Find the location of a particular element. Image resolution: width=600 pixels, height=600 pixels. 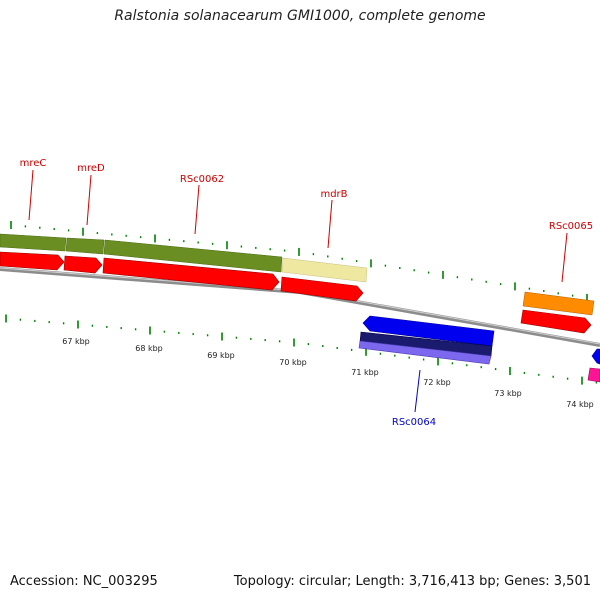

reverse-strand-ticks is located at coordinates (301, 349).